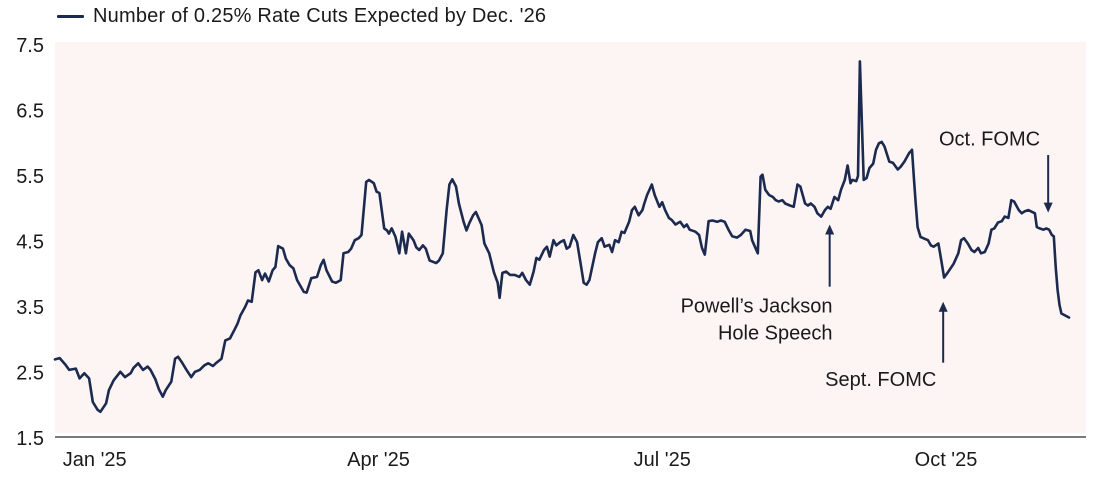 This screenshot has height=481, width=1102. Describe the element at coordinates (70, 16) in the screenshot. I see `legend-line-swatch` at that location.